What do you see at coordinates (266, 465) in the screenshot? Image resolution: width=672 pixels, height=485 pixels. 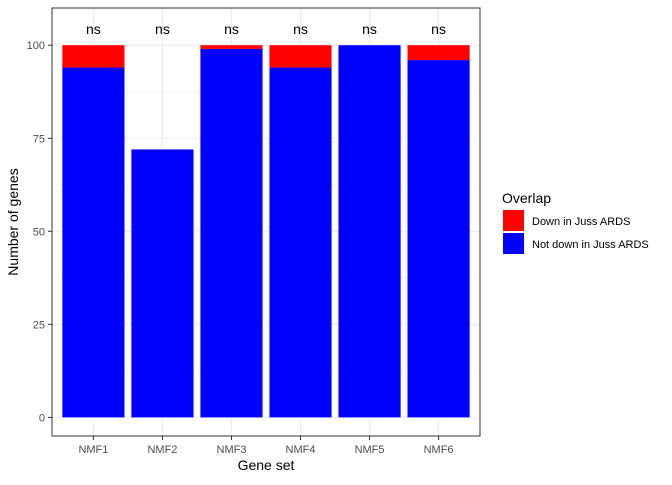 I see `x-axis-title: Gene set` at bounding box center [266, 465].